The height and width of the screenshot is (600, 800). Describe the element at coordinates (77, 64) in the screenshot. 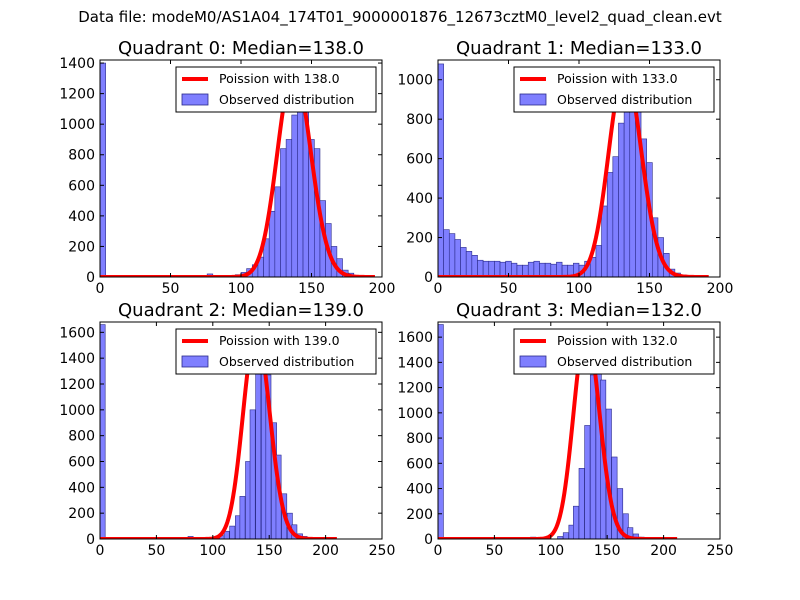

I see `y-tick-label: 1400` at that location.